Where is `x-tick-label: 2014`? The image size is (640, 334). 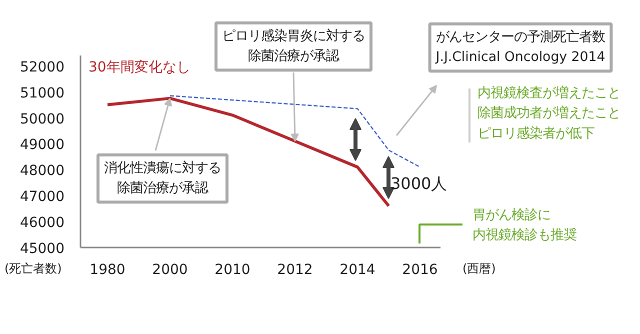 x-tick-label: 2014 is located at coordinates (358, 270).